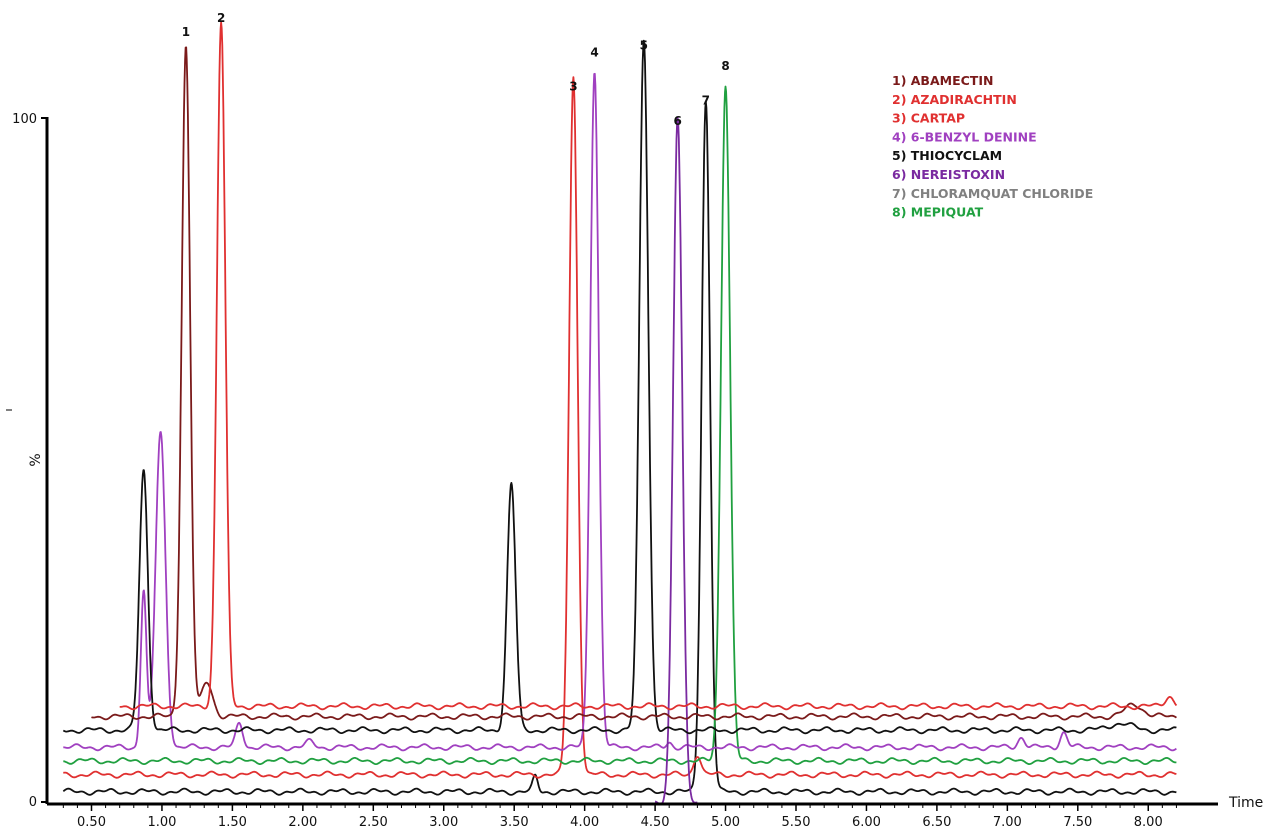 The height and width of the screenshot is (833, 1280). What do you see at coordinates (373, 822) in the screenshot?
I see `x-tick-label-4: 2.50` at bounding box center [373, 822].